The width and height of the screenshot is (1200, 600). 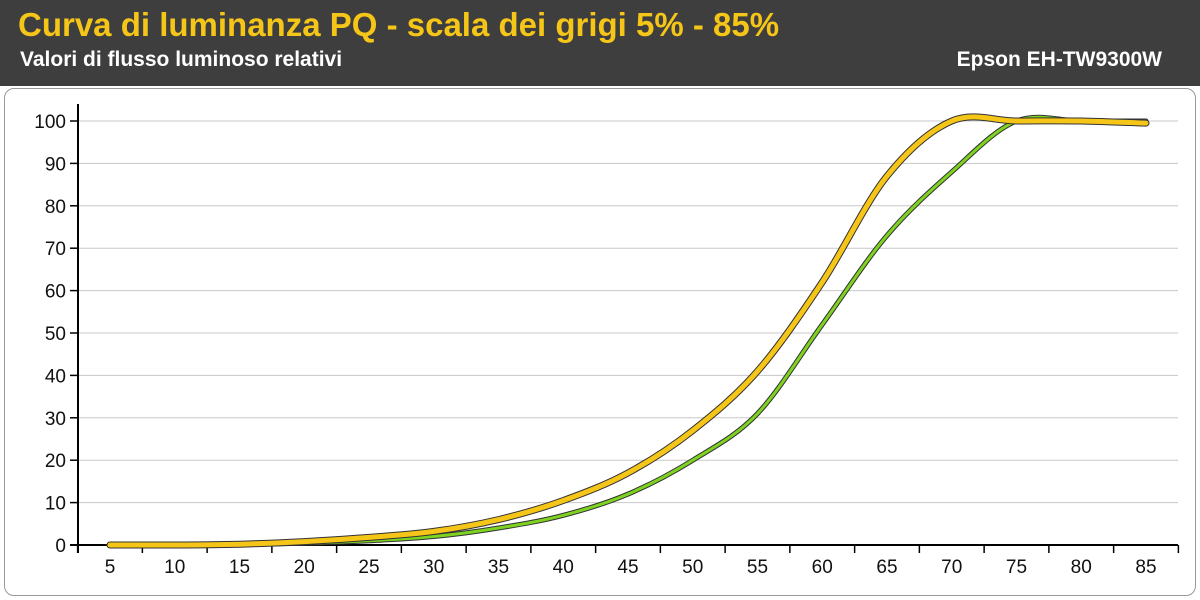 I want to click on x-tick-label: 40, so click(x=563, y=567).